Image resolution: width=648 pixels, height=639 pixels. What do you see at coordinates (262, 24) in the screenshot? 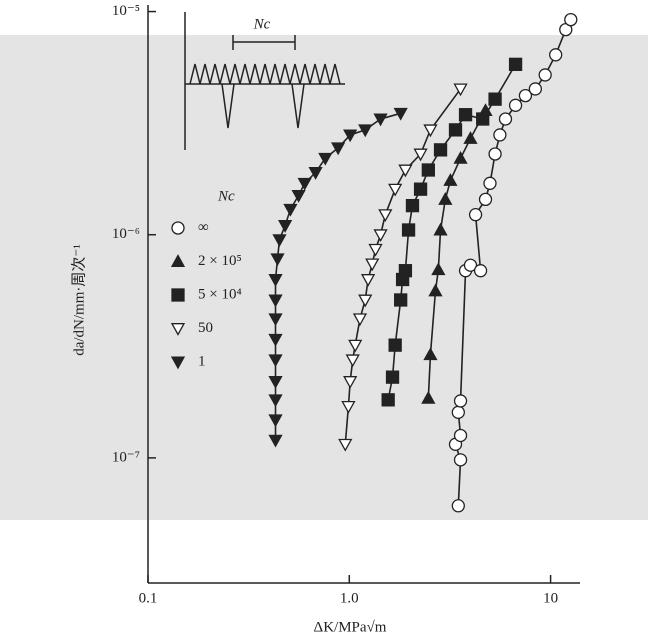
I see `inset-label: Nc` at bounding box center [262, 24].